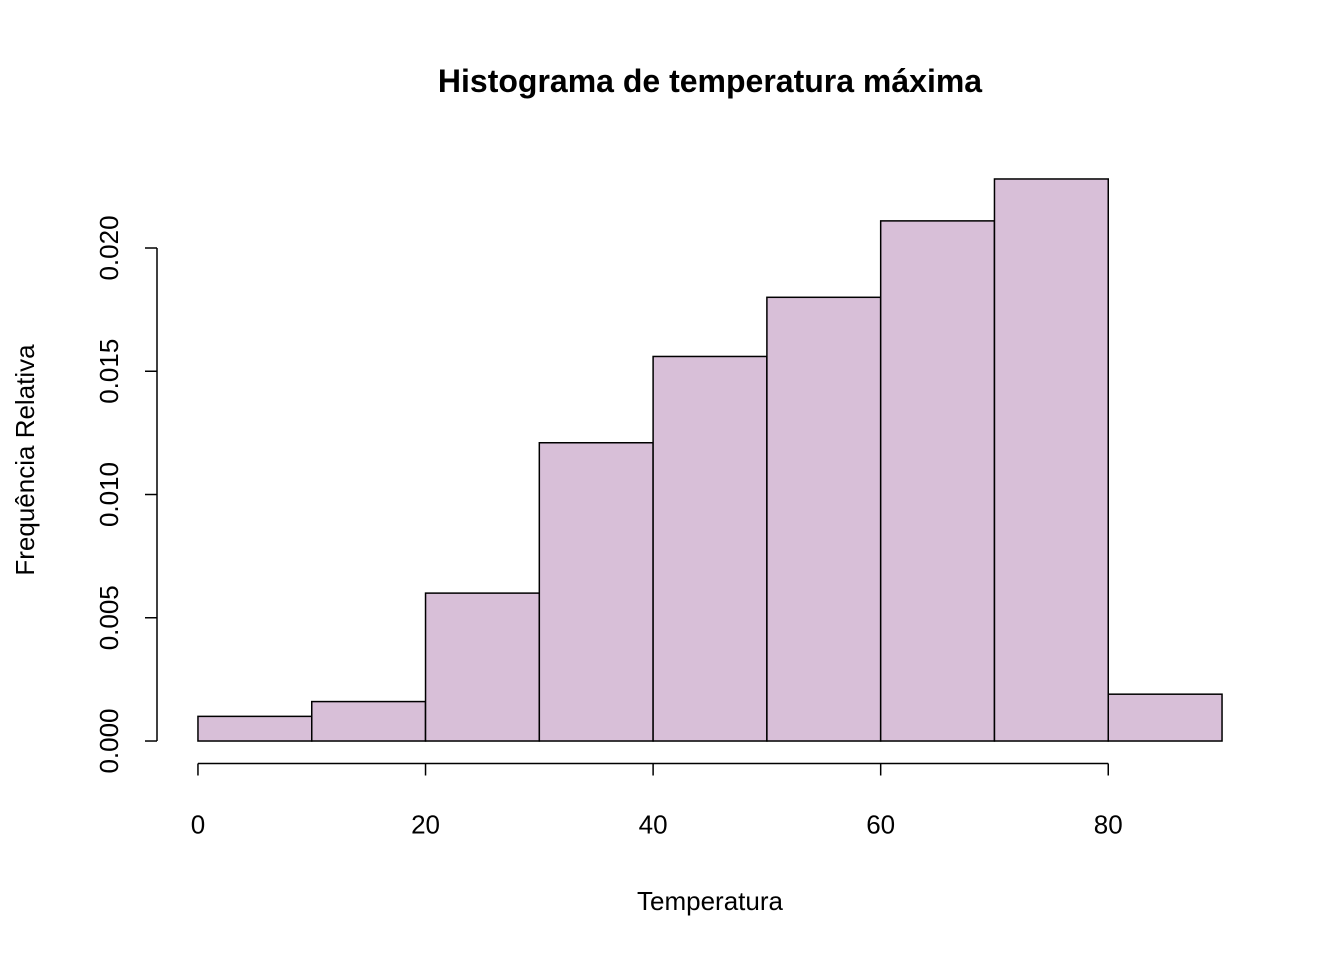  What do you see at coordinates (109, 247) in the screenshot?
I see `y-tick-label: 0.020` at bounding box center [109, 247].